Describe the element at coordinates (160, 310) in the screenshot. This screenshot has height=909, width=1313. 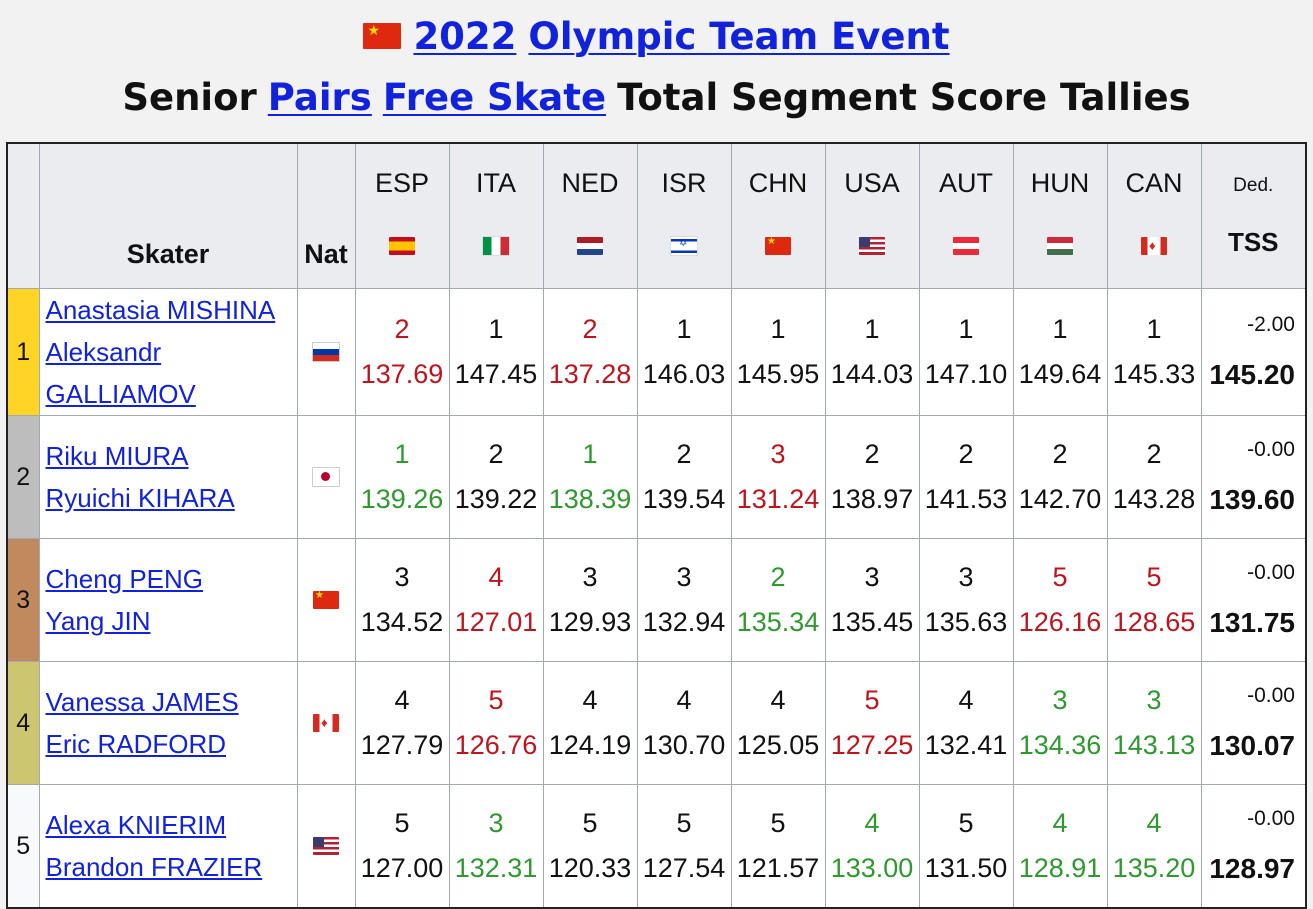
I see `skater-link-1: Anastasia MISHINA` at that location.